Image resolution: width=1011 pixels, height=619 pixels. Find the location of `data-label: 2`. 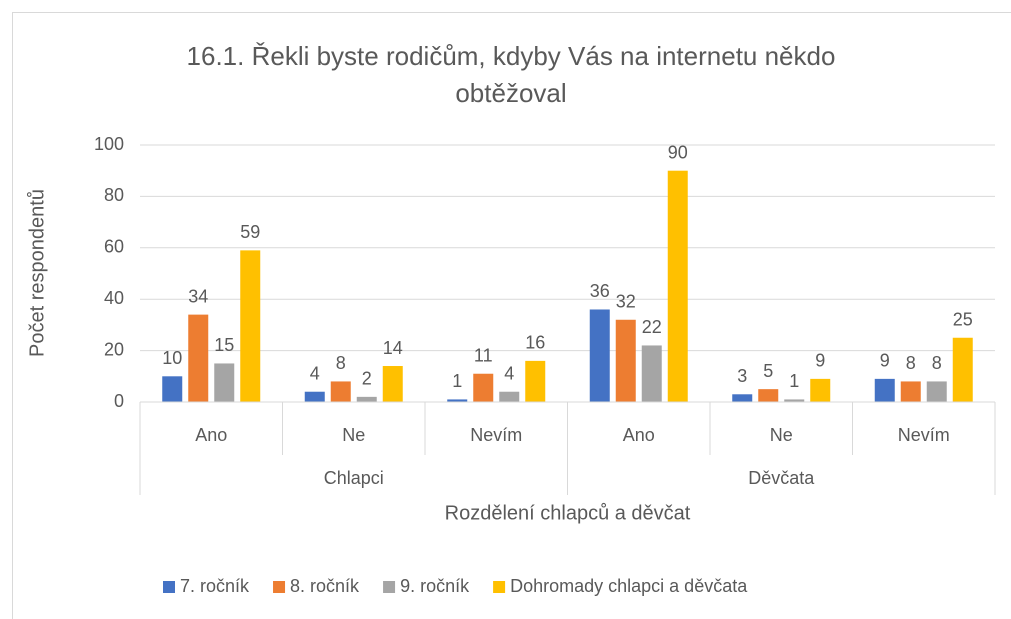

data-label: 2 is located at coordinates (367, 379).